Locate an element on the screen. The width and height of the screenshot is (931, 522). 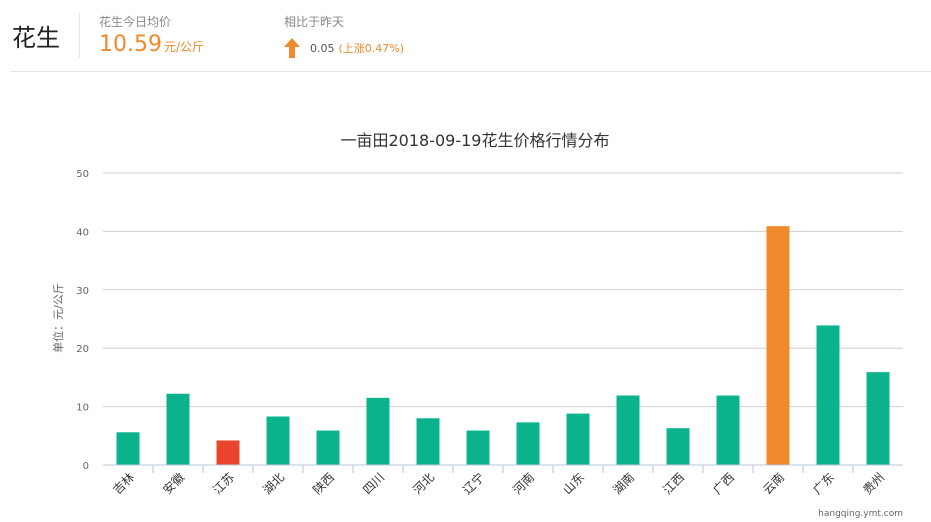
avg-price-unit: 元/公斤 is located at coordinates (184, 47).